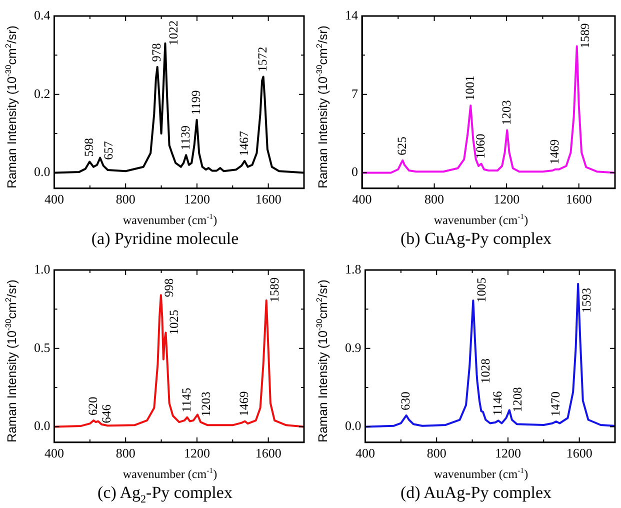 The height and width of the screenshot is (508, 621). I want to click on annotation: 998, so click(169, 288).